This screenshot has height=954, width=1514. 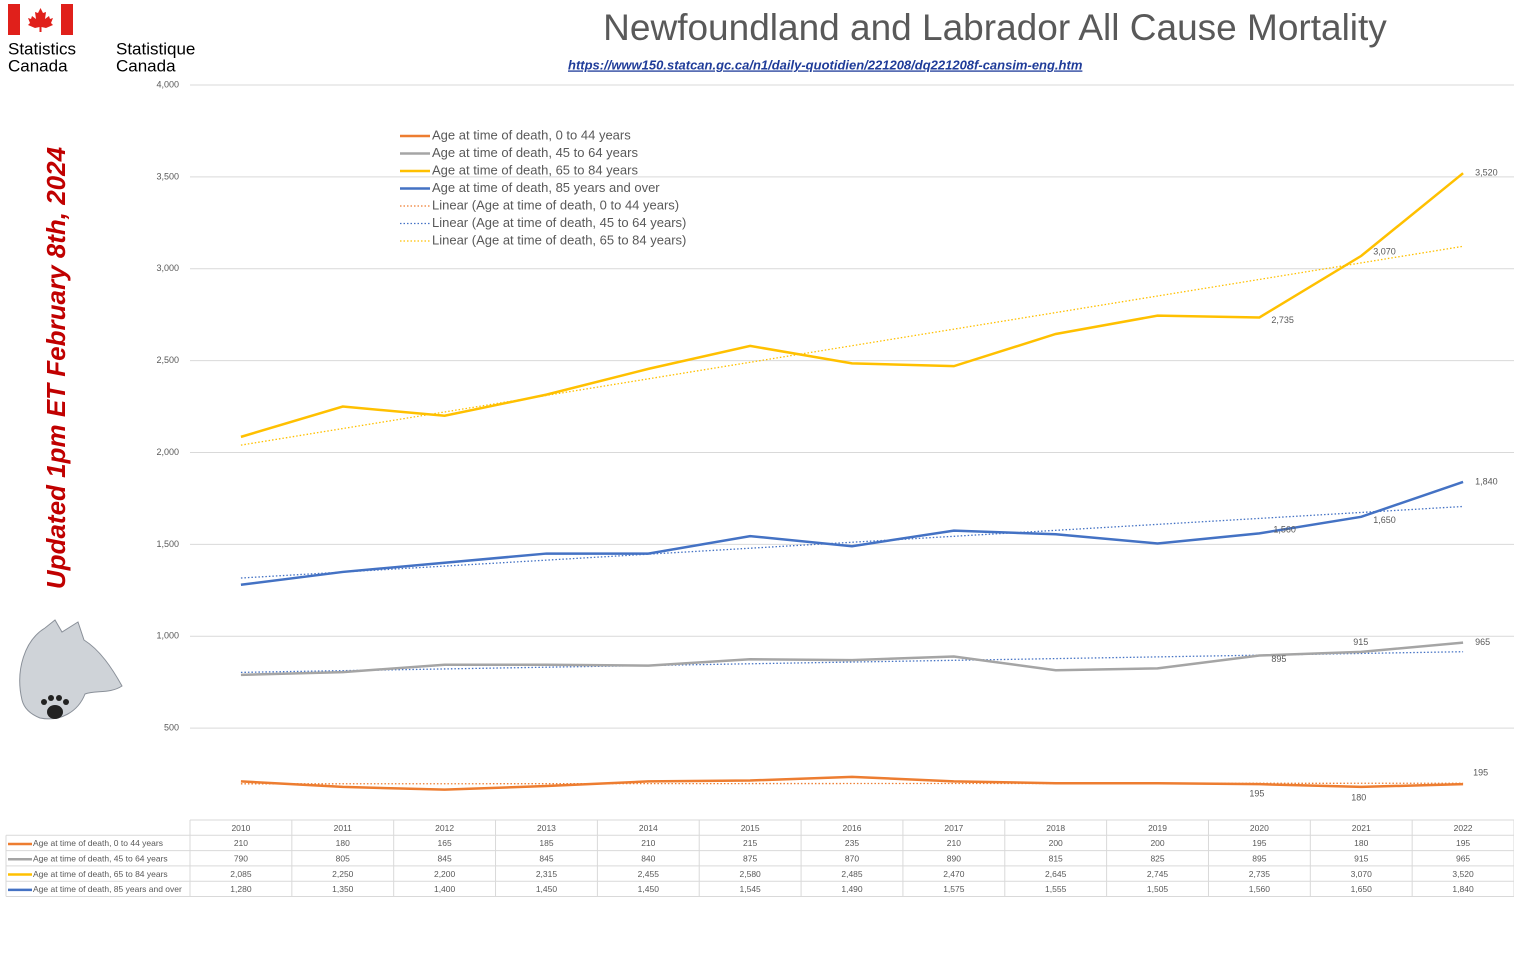 What do you see at coordinates (146, 65) in the screenshot?
I see `agency-fr: Canada` at bounding box center [146, 65].